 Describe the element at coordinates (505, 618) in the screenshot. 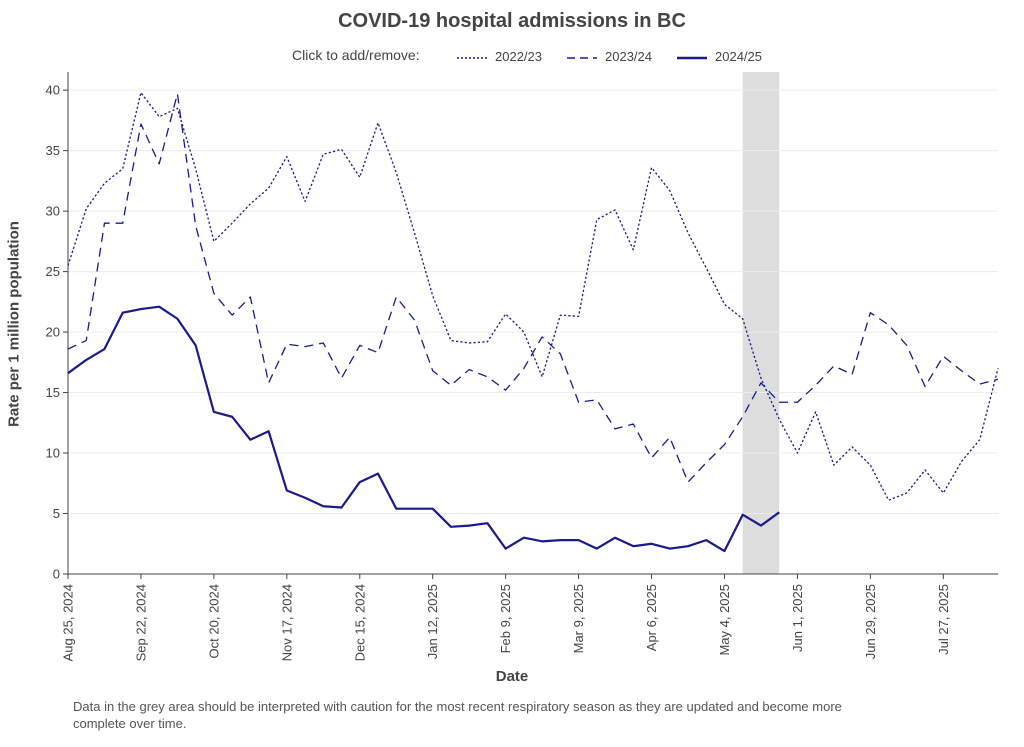

I see `x-tick-label: Feb 9, 2025` at that location.